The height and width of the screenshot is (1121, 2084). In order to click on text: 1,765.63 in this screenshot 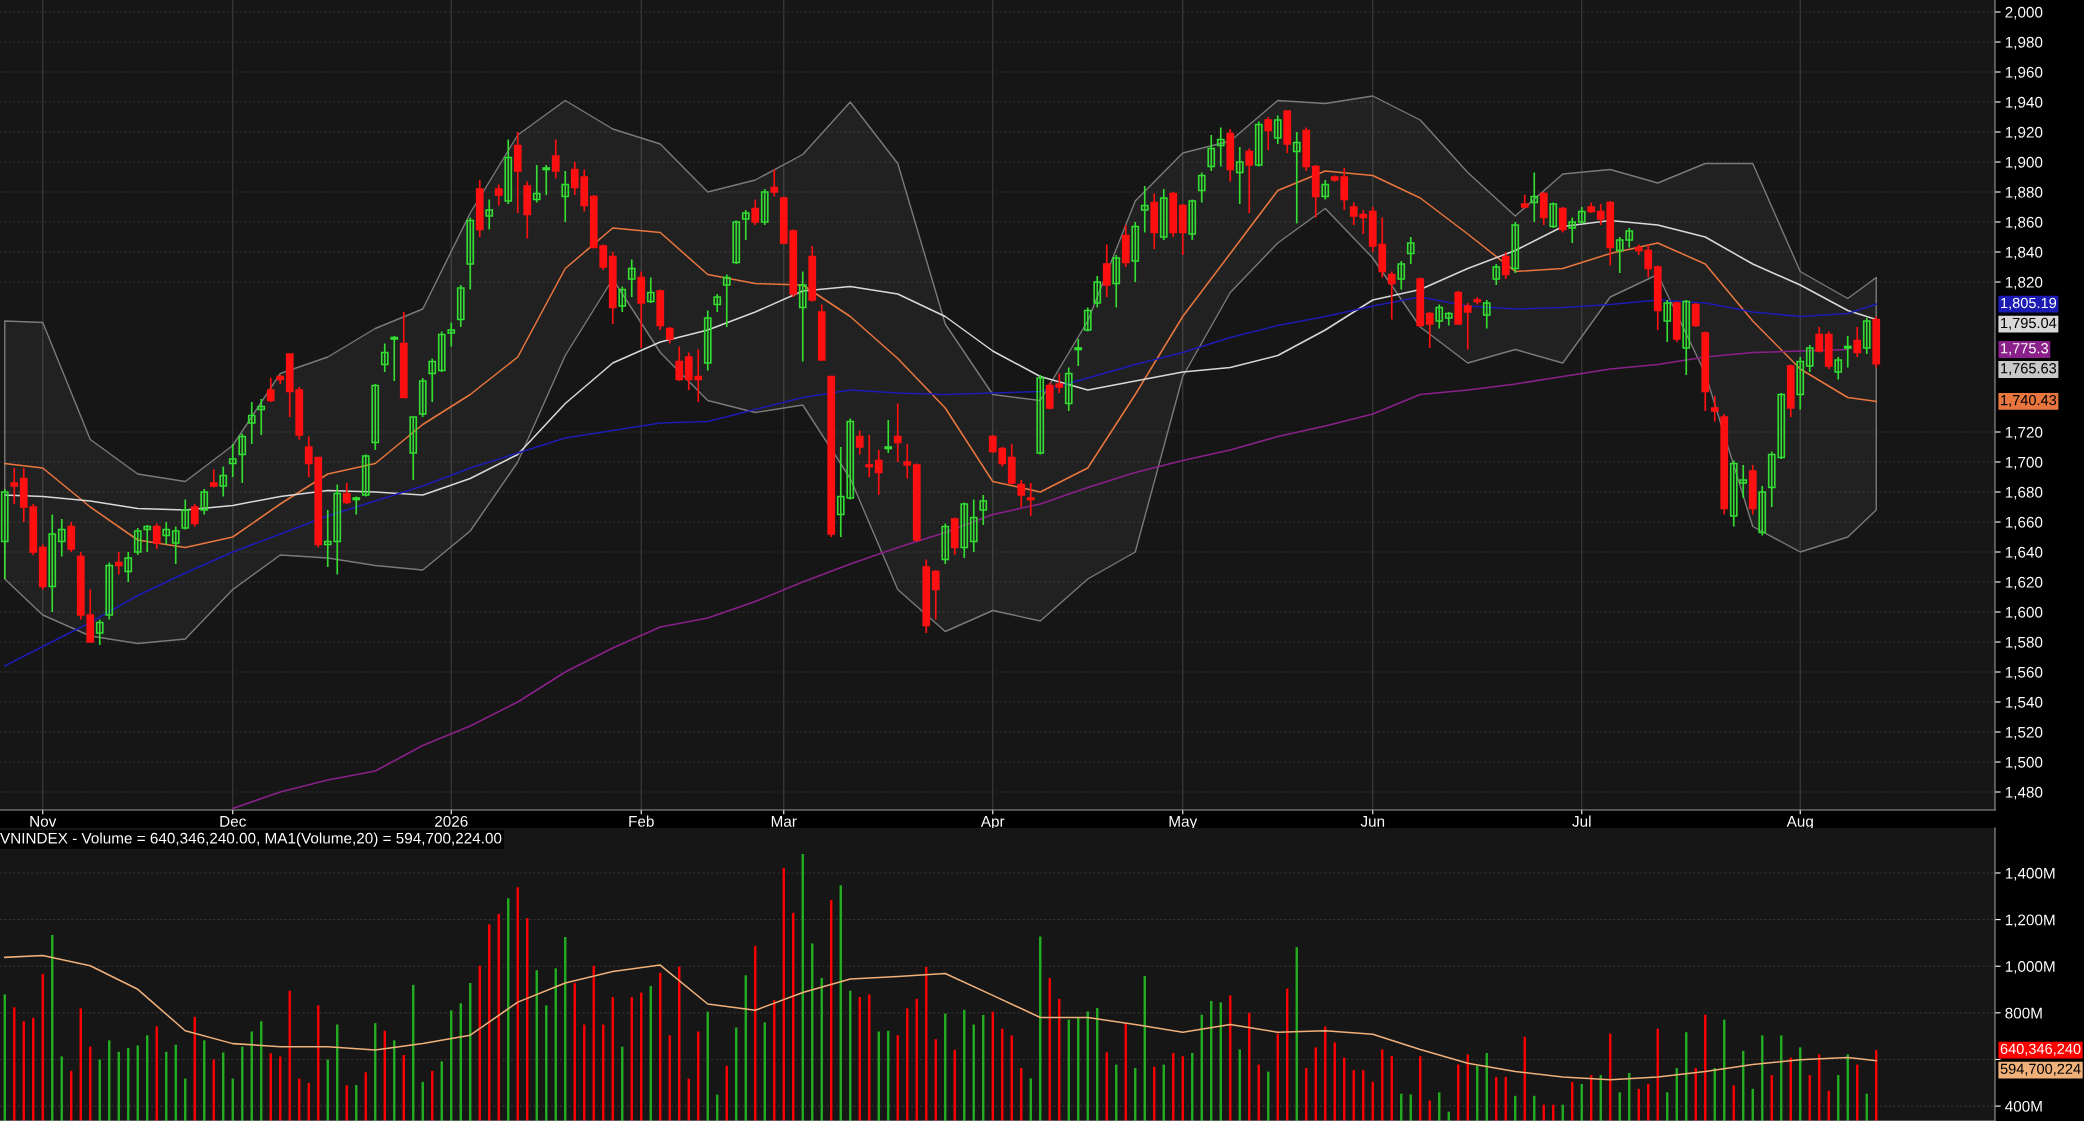, I will do `click(2029, 369)`.